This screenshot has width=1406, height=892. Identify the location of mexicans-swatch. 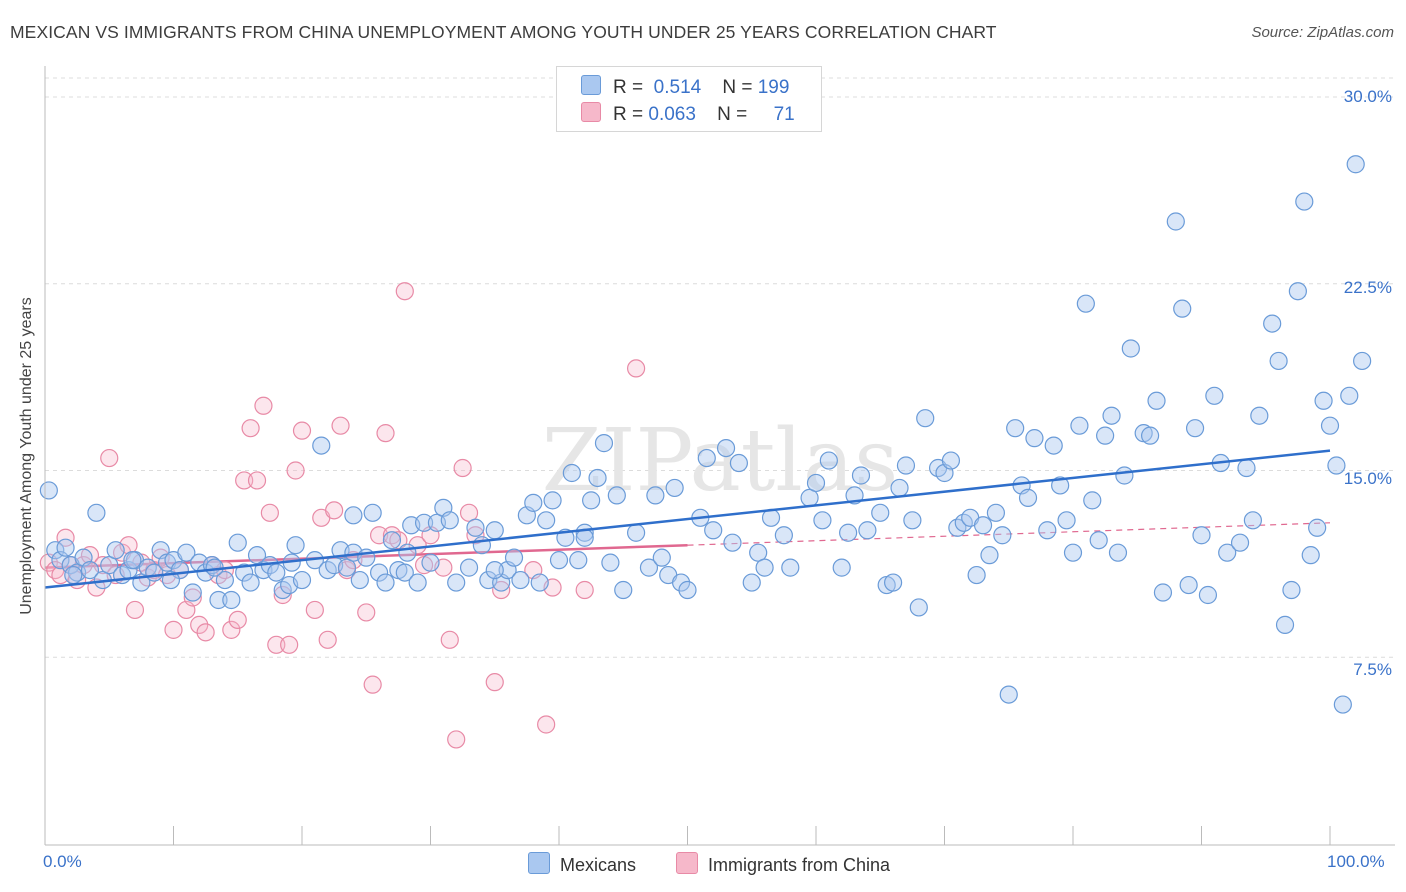
(539, 863).